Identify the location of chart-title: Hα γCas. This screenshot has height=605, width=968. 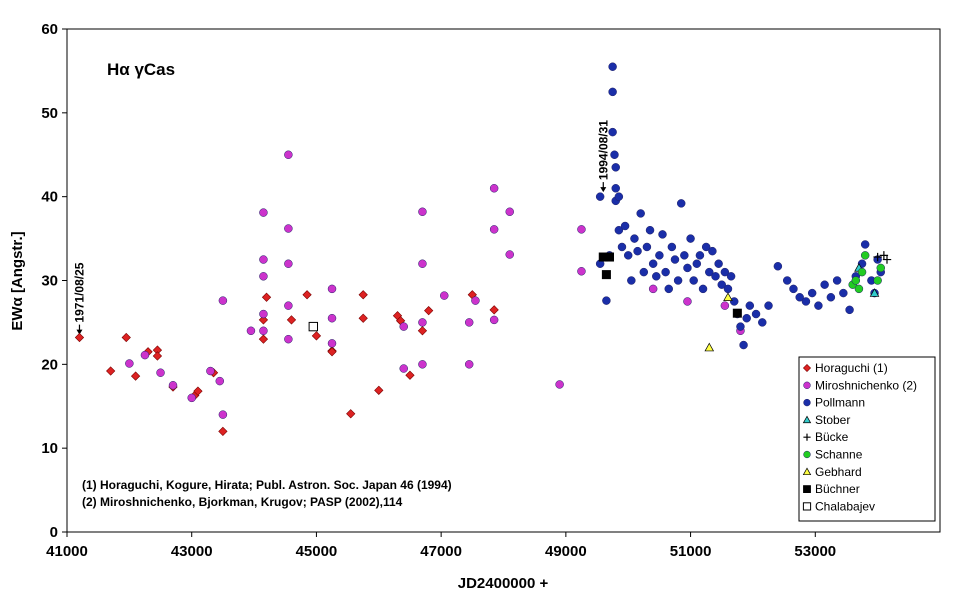
(141, 69).